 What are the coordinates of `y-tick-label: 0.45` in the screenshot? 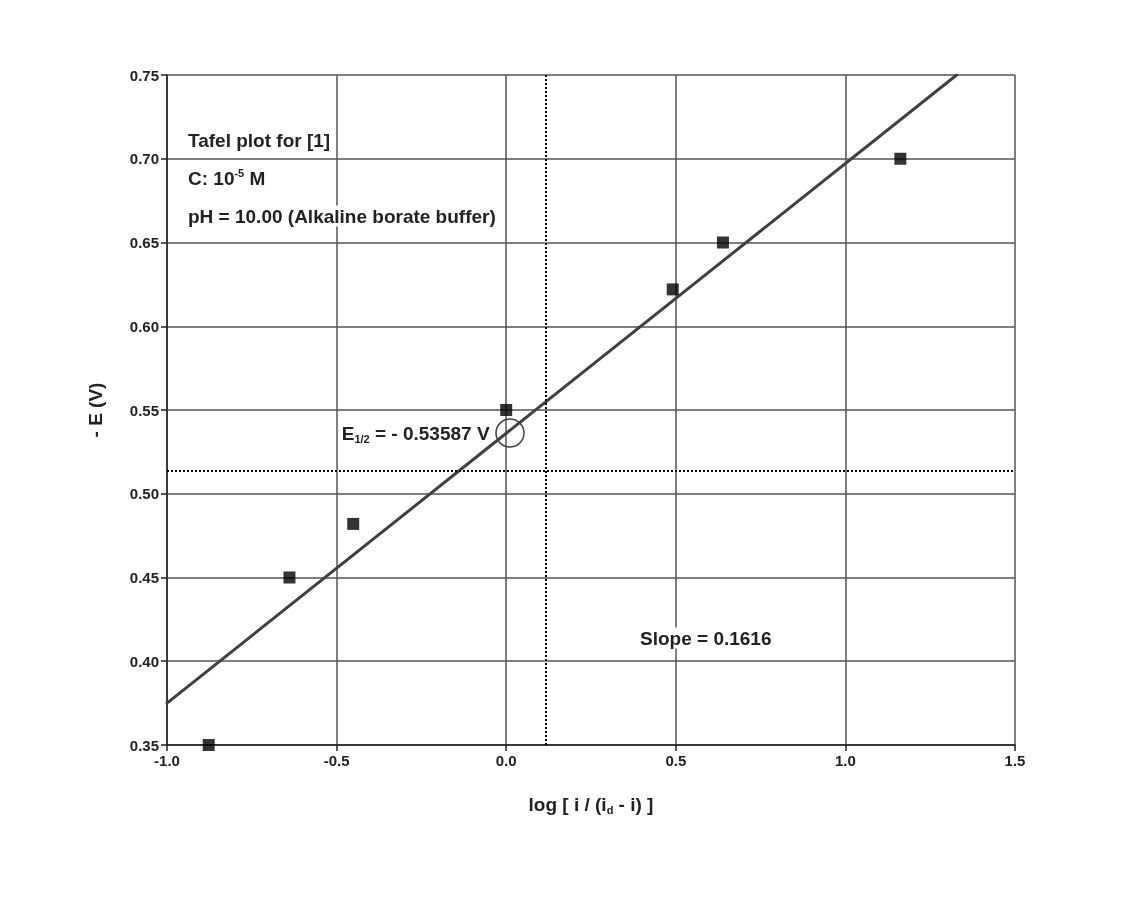 It's located at (144, 577).